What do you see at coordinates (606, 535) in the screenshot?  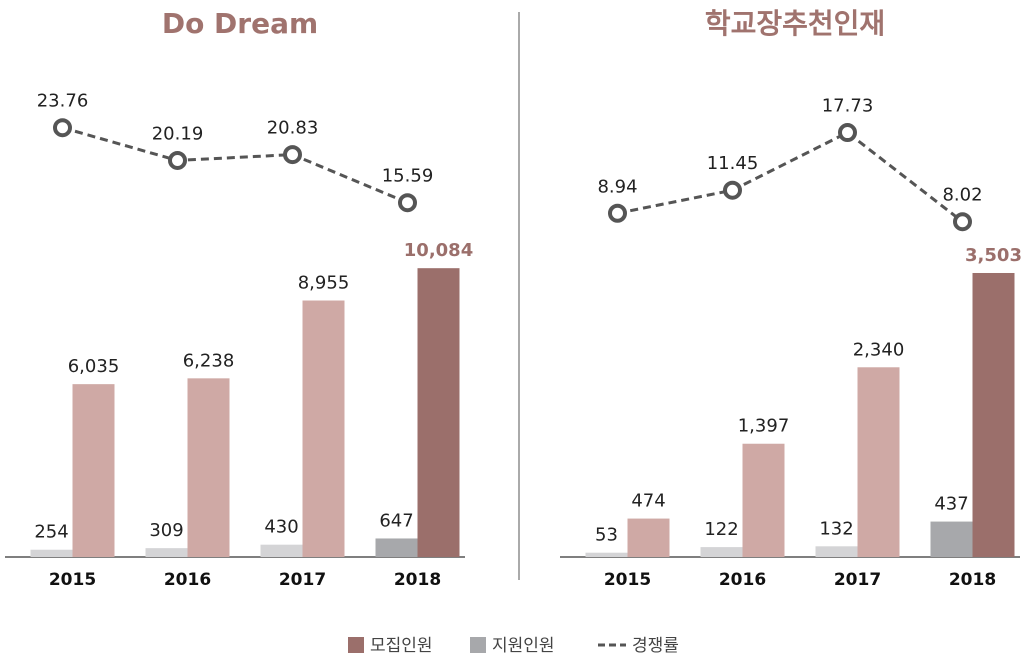 I see `value-label: 53` at bounding box center [606, 535].